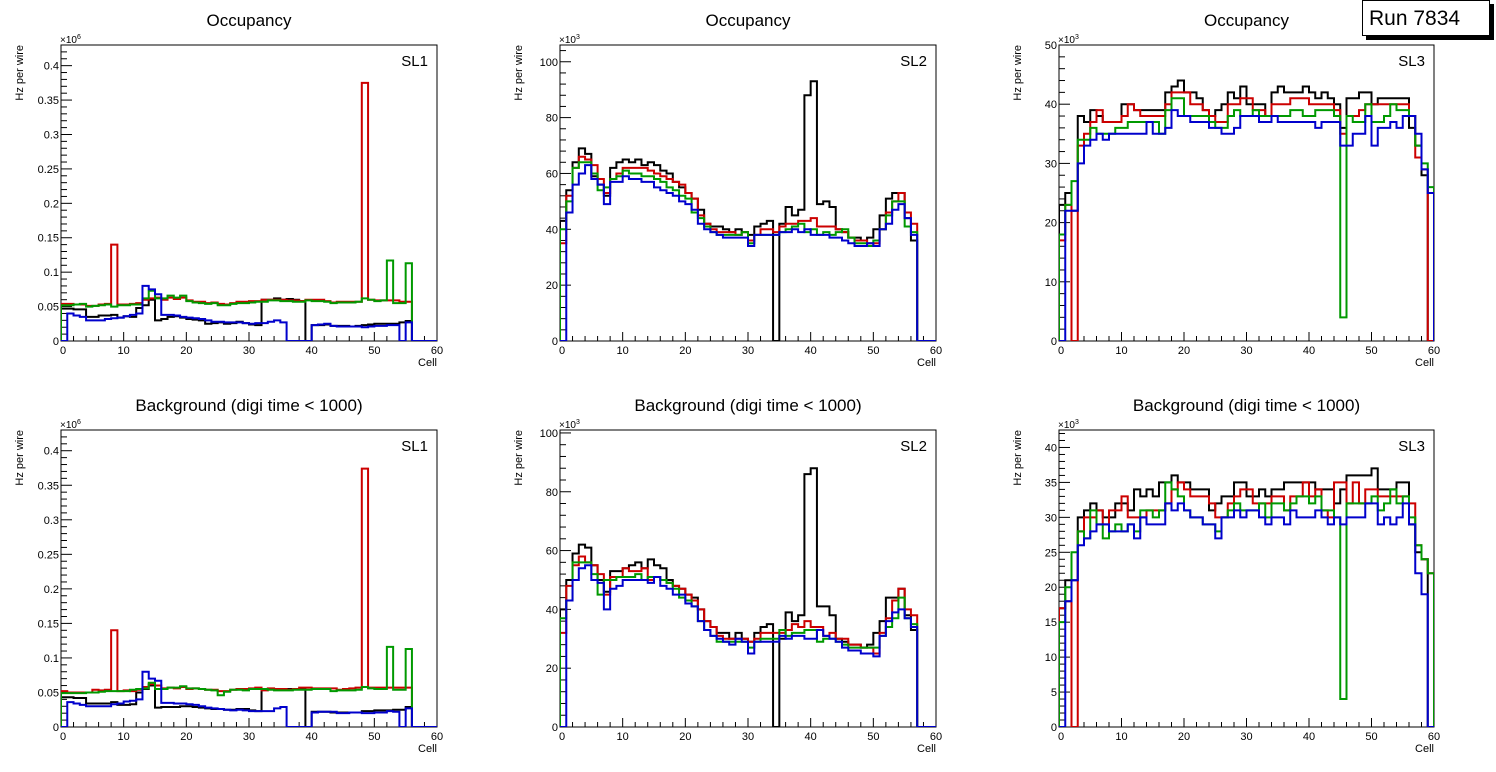 This screenshot has height=772, width=1496. Describe the element at coordinates (48, 693) in the screenshot. I see `y-tick-label: 0.05` at that location.